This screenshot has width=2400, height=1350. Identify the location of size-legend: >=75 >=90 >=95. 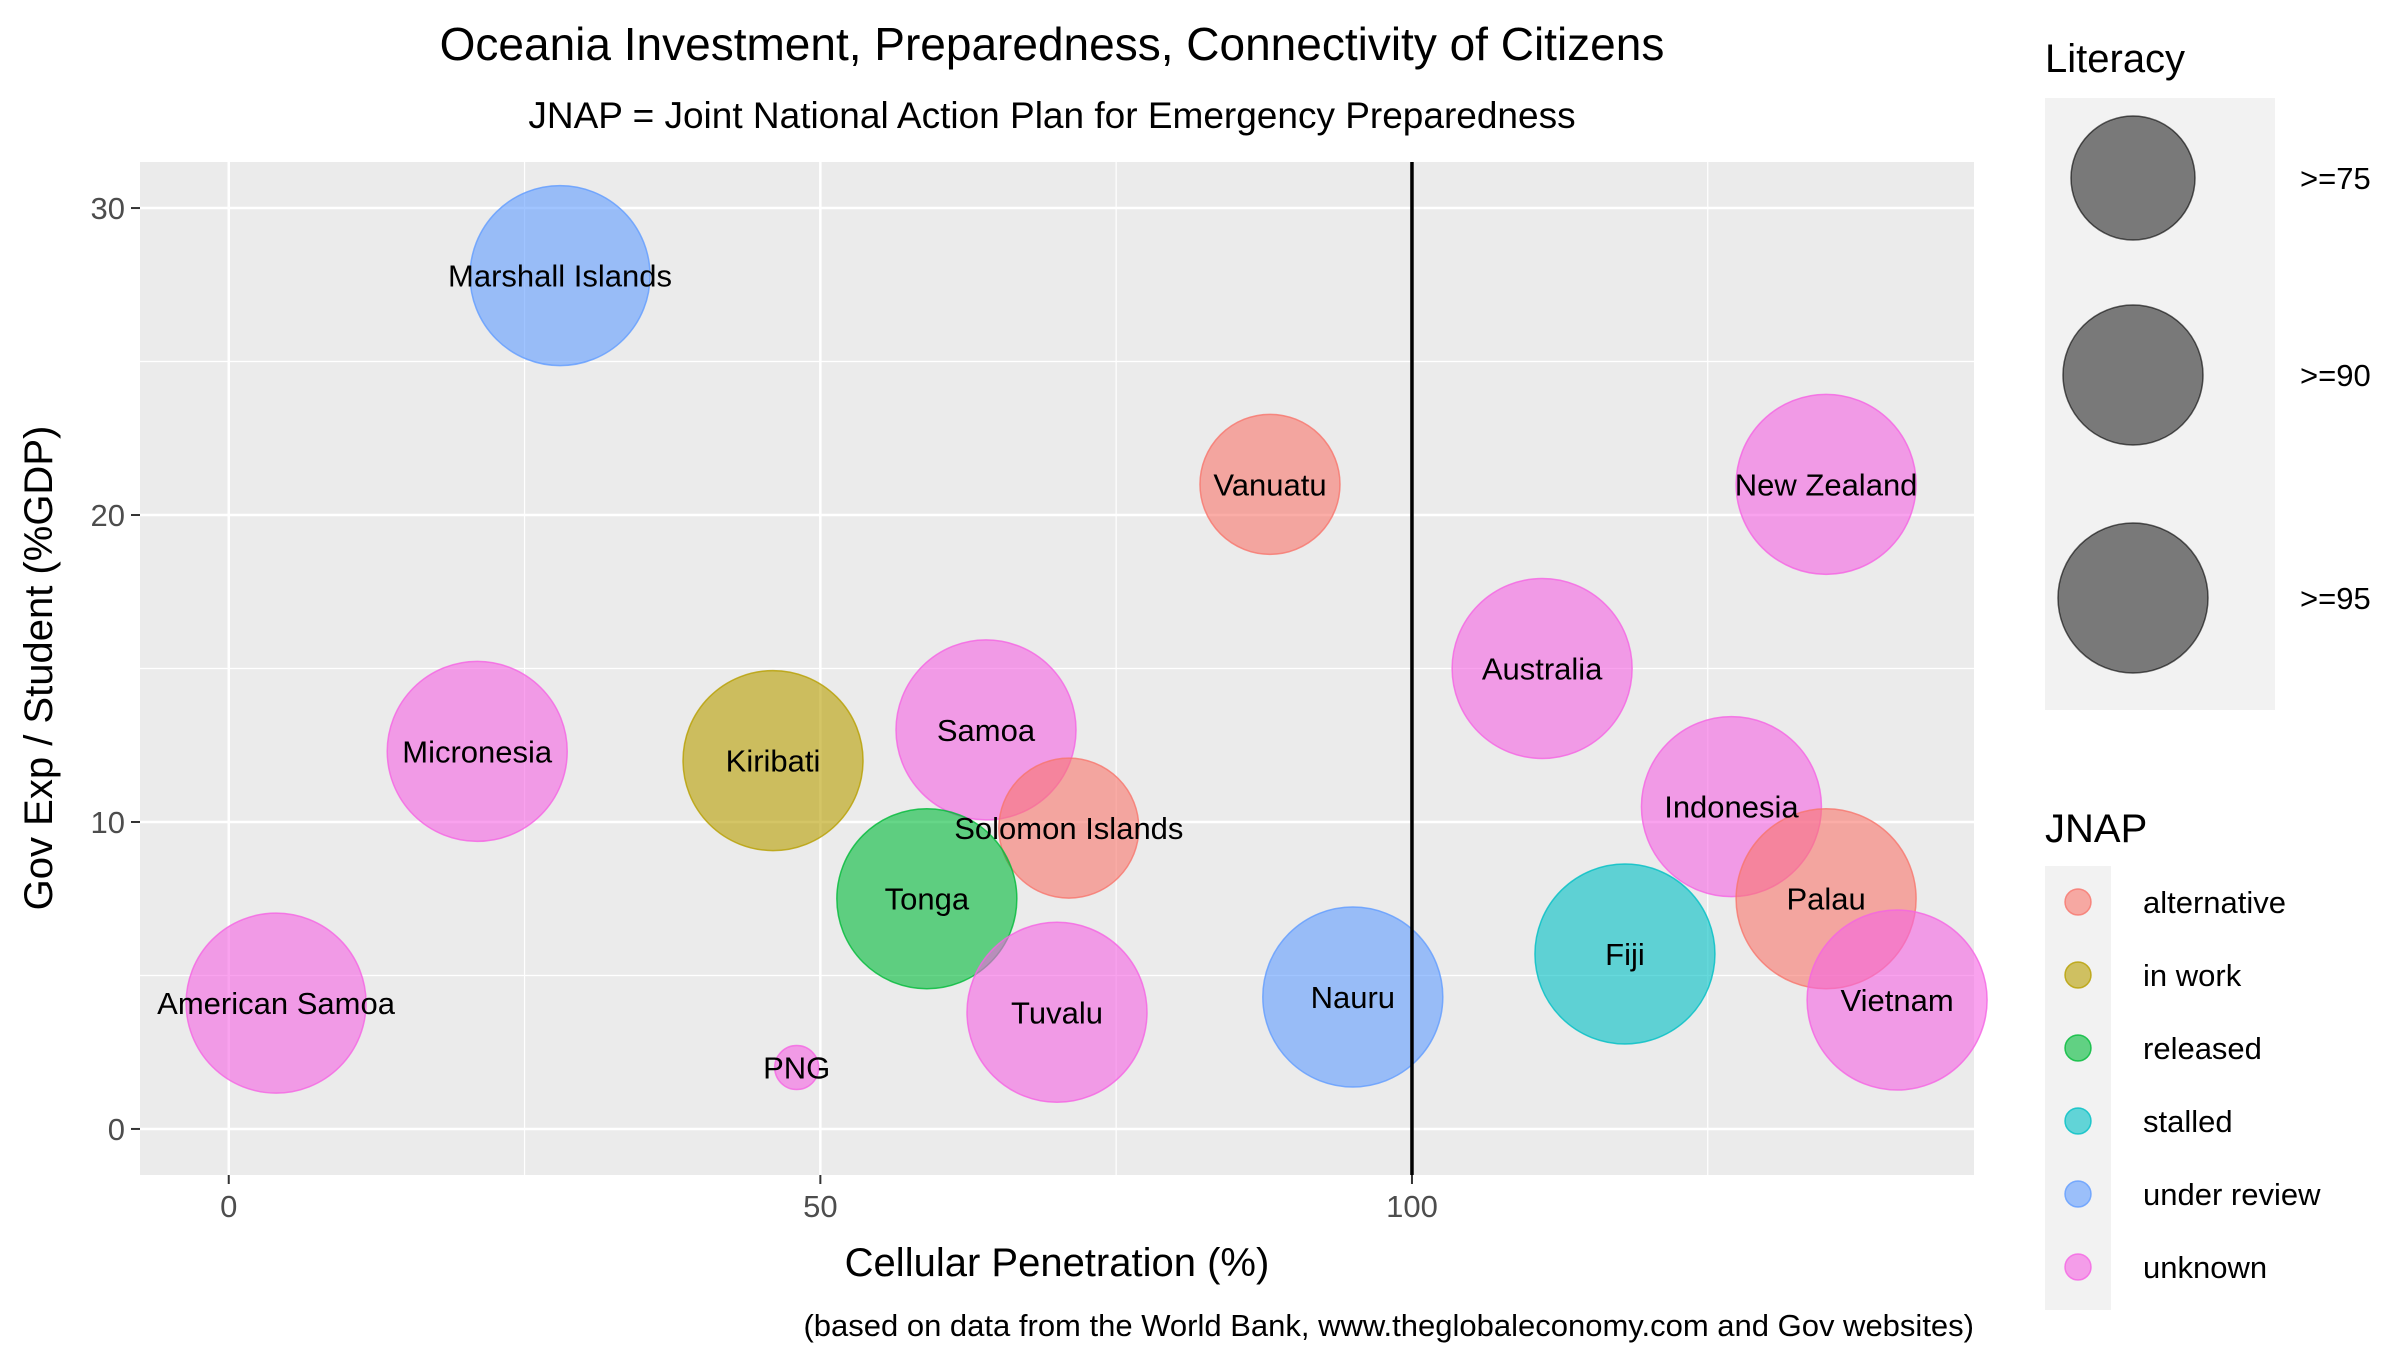
(2214, 394).